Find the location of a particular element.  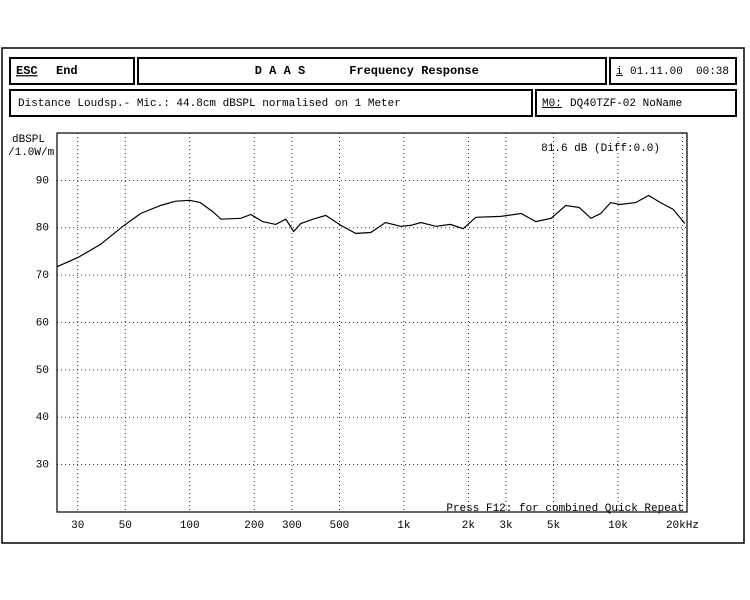

x-tick-label: 1k is located at coordinates (404, 526).